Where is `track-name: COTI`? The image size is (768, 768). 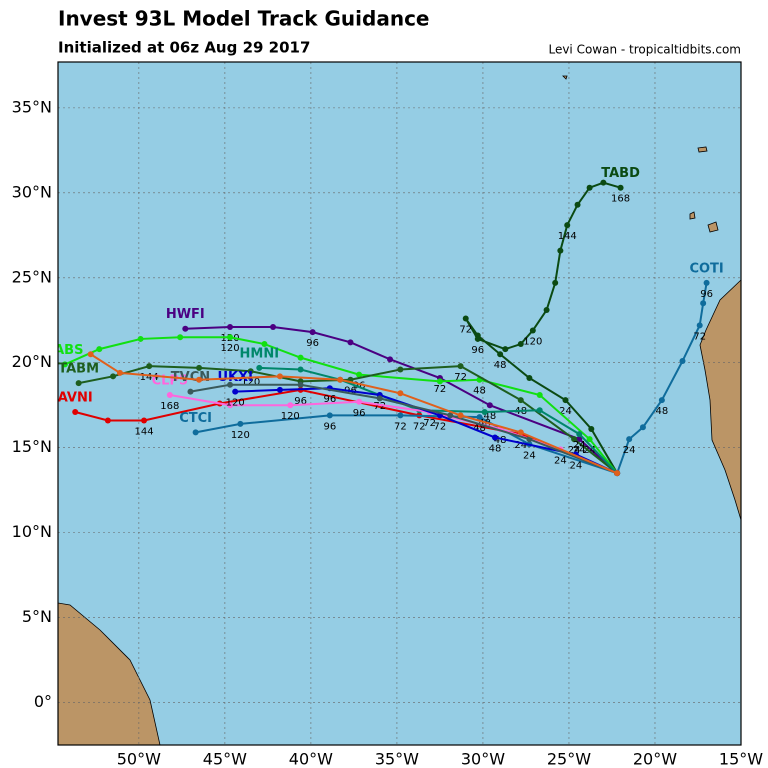
track-name: COTI is located at coordinates (706, 268).